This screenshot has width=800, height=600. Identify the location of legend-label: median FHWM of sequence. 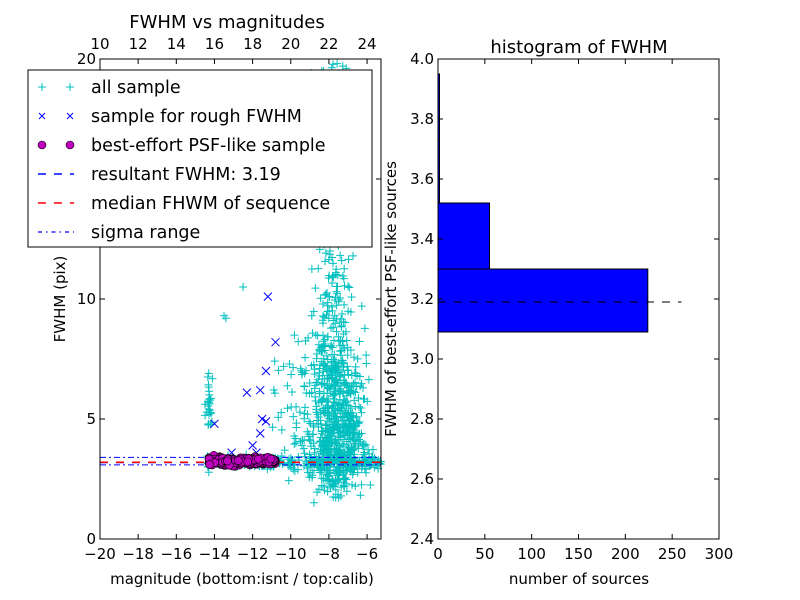
(210, 204).